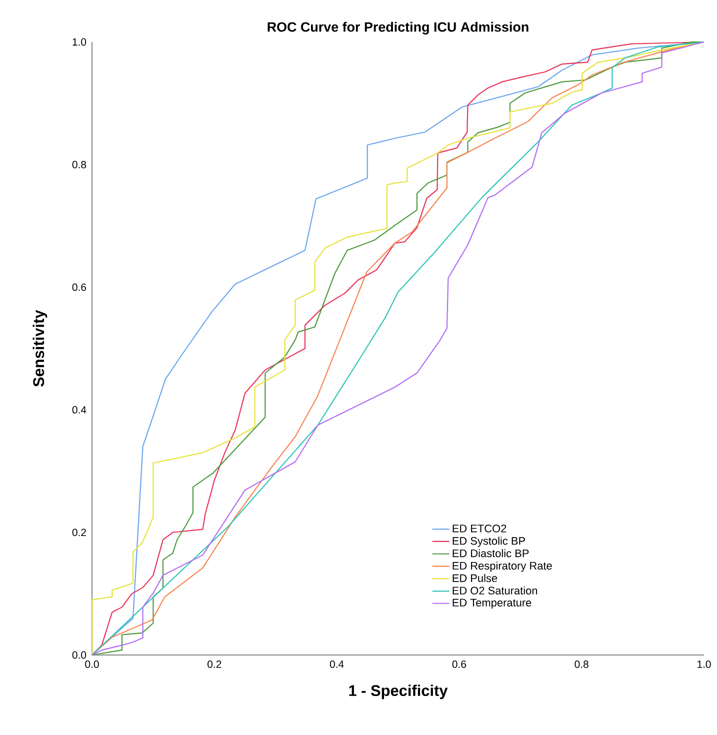 This screenshot has height=735, width=717. Describe the element at coordinates (79, 532) in the screenshot. I see `y-tick-label: 0.2` at that location.